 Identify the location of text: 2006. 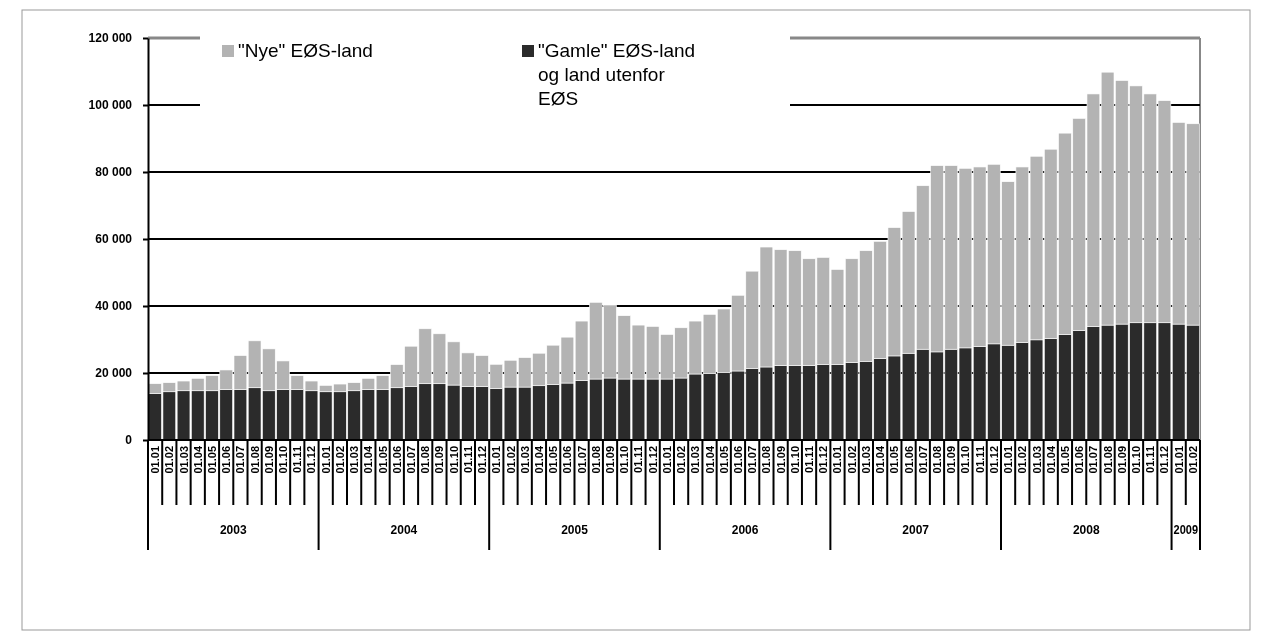
(745, 530).